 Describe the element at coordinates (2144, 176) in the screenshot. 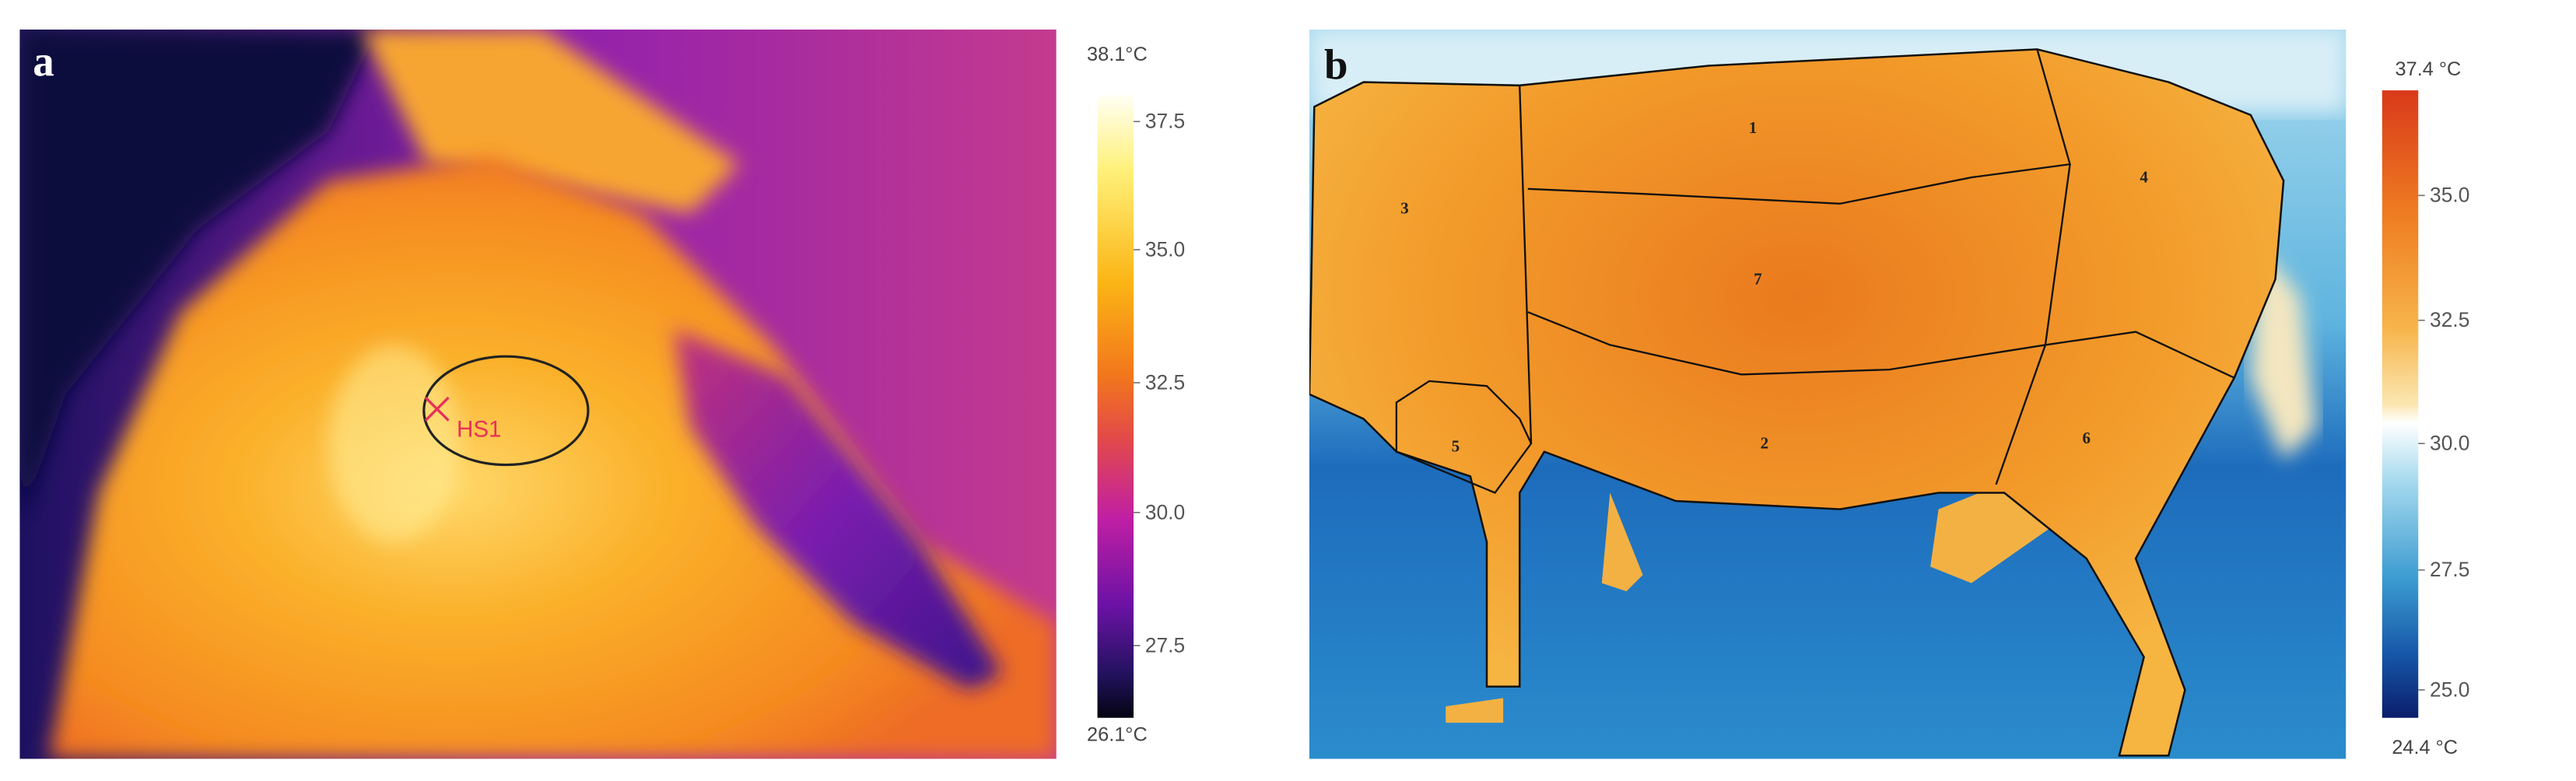

I see `region-label: 4` at that location.